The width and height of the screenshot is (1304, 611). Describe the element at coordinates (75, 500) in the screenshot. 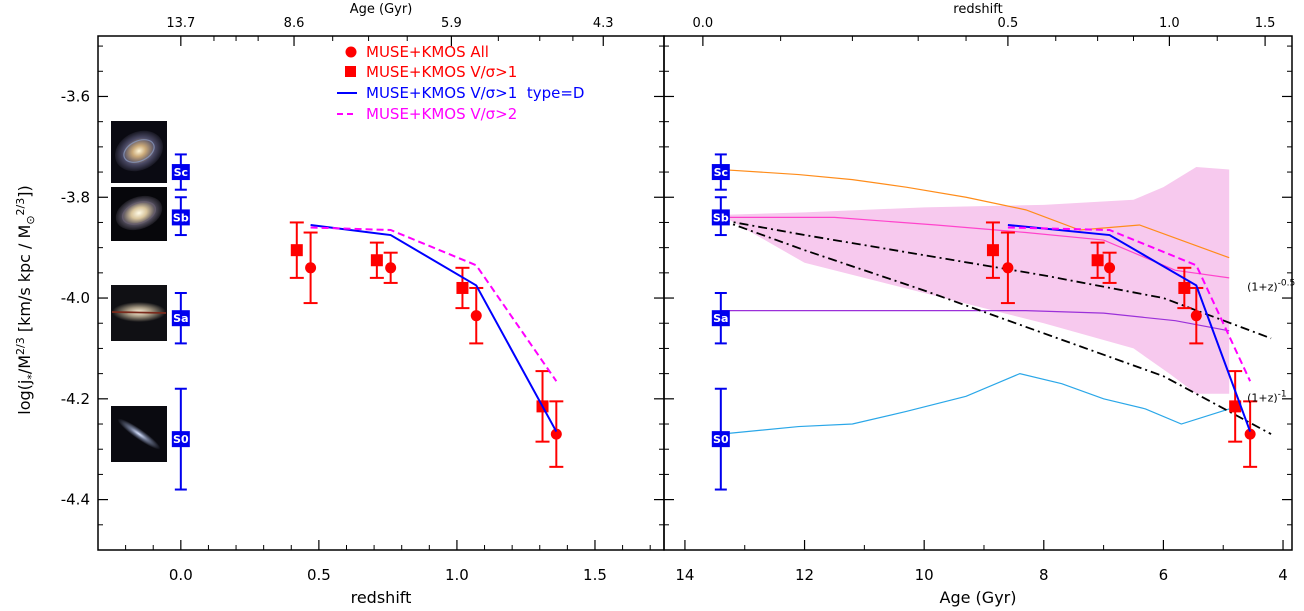

I see `y-tick-label: -4.4` at that location.